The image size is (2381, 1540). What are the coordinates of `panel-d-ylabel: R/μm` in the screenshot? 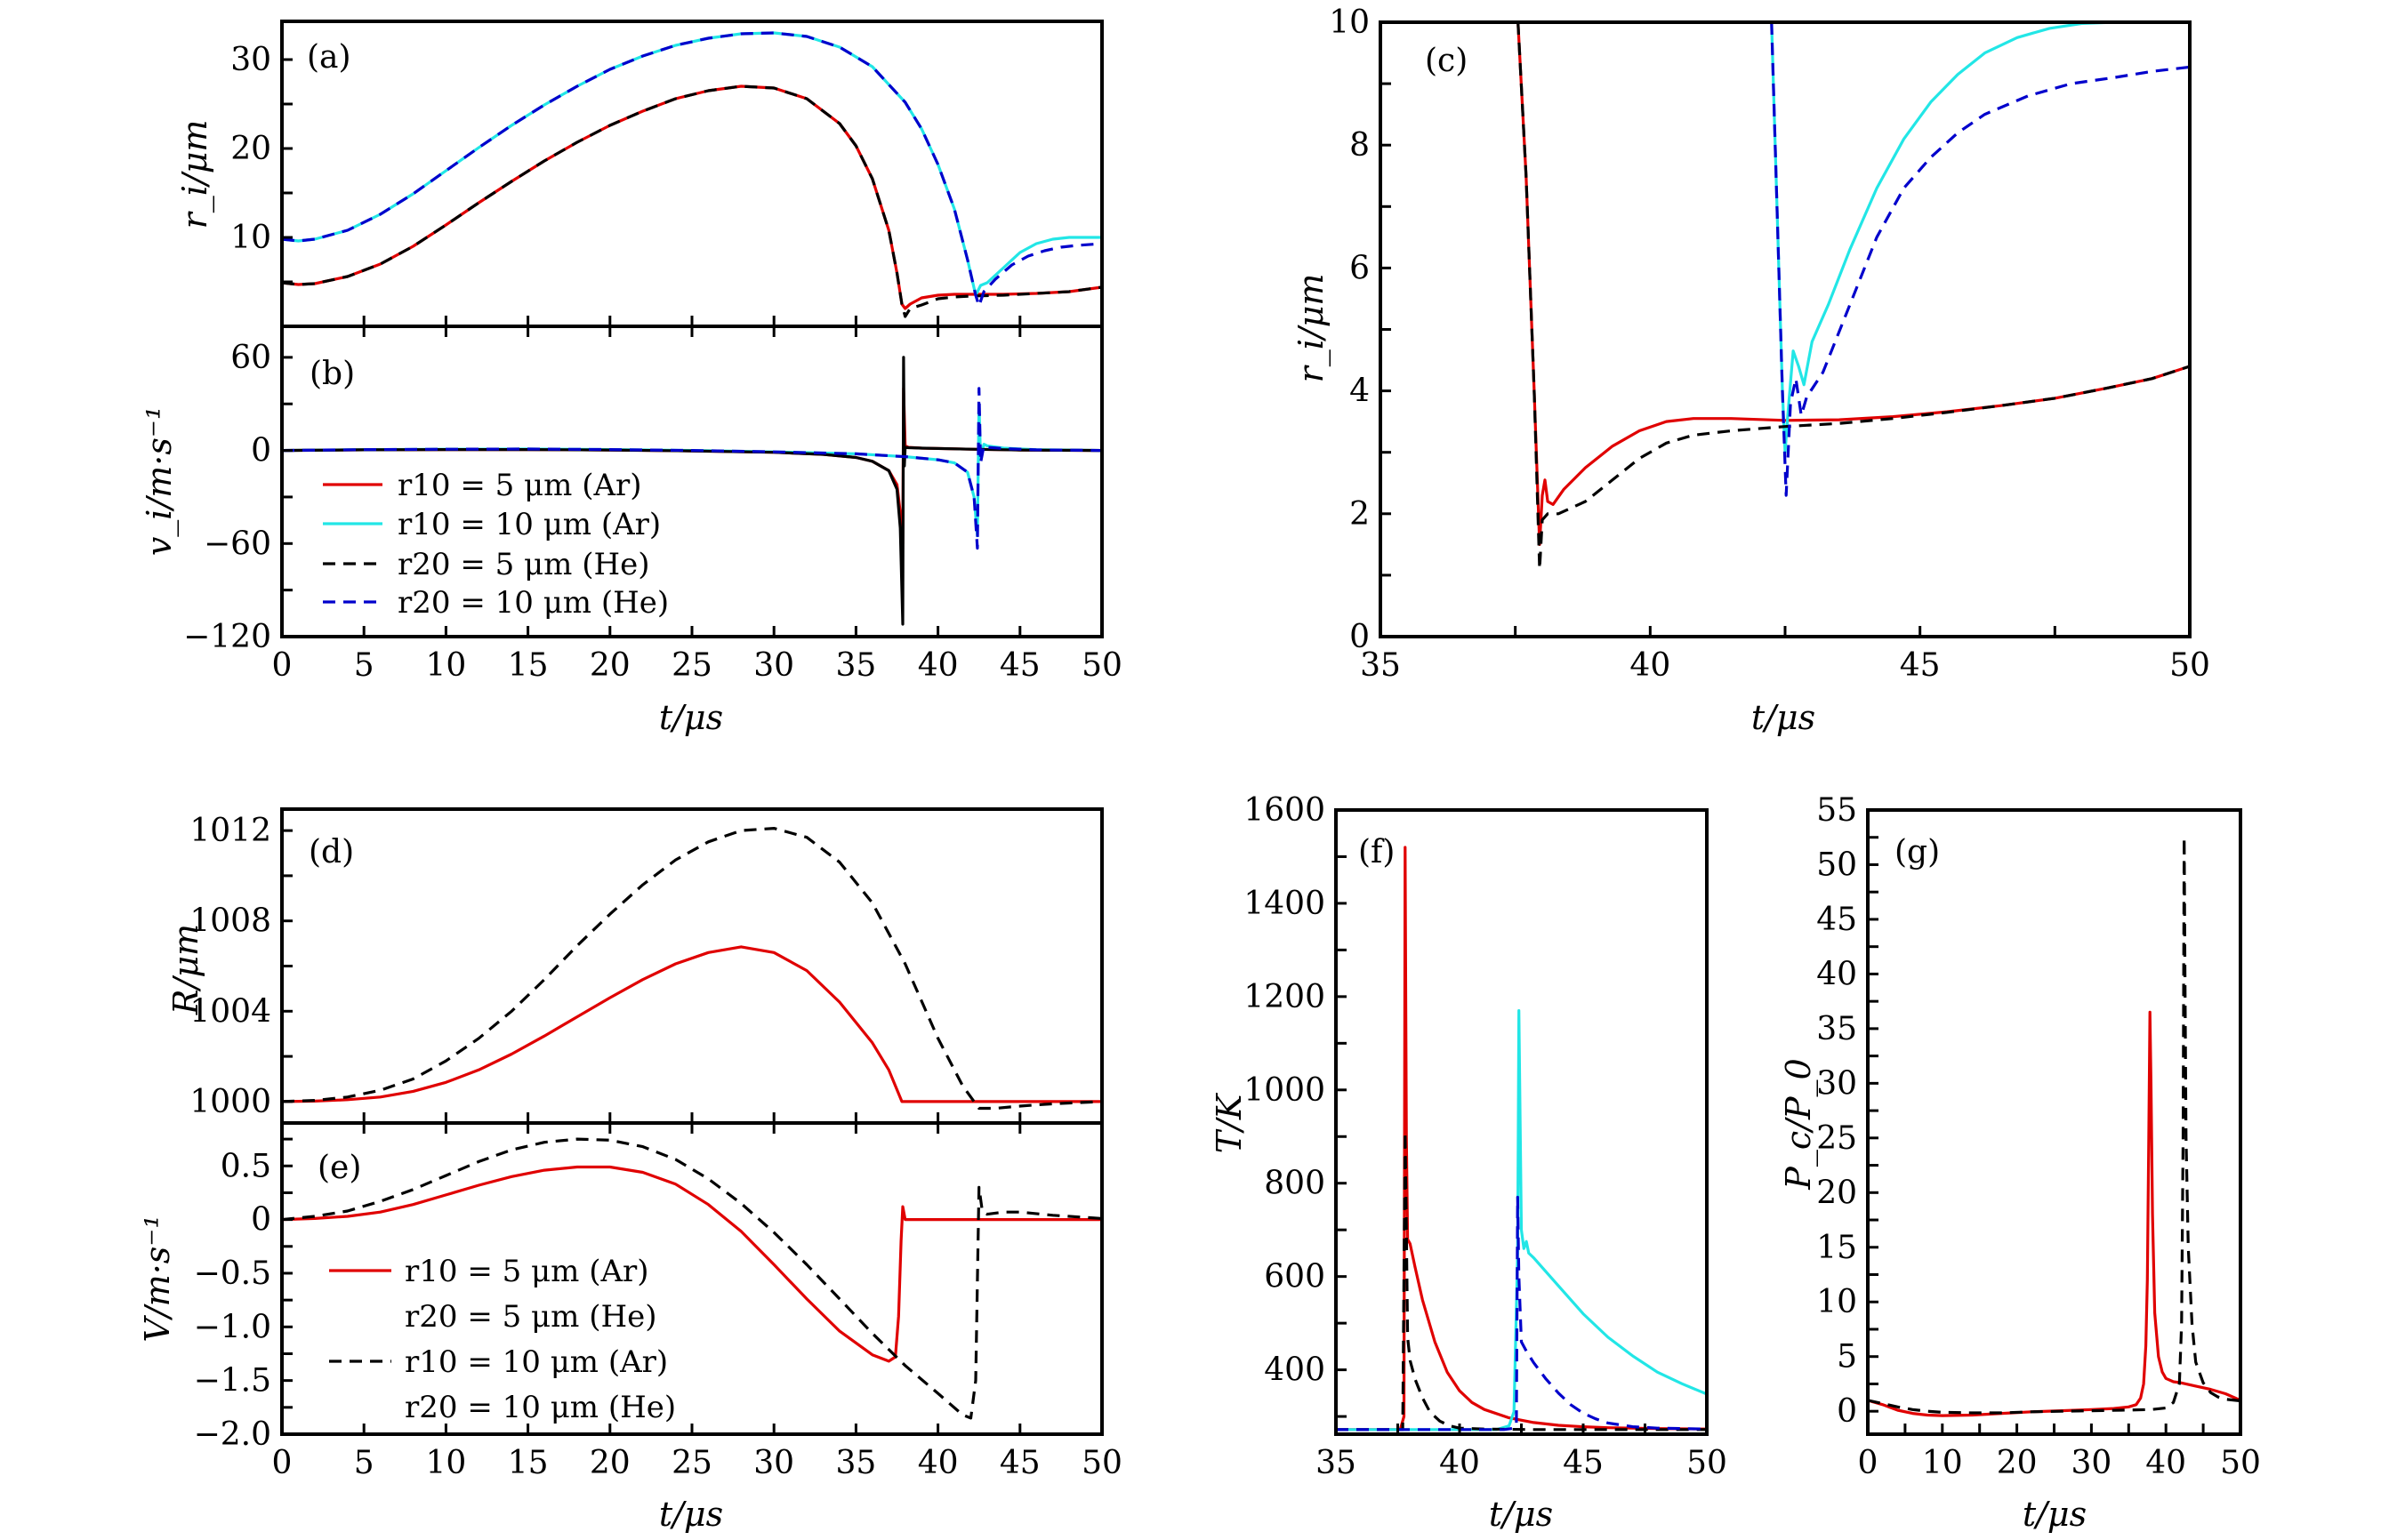 It's located at (185, 970).